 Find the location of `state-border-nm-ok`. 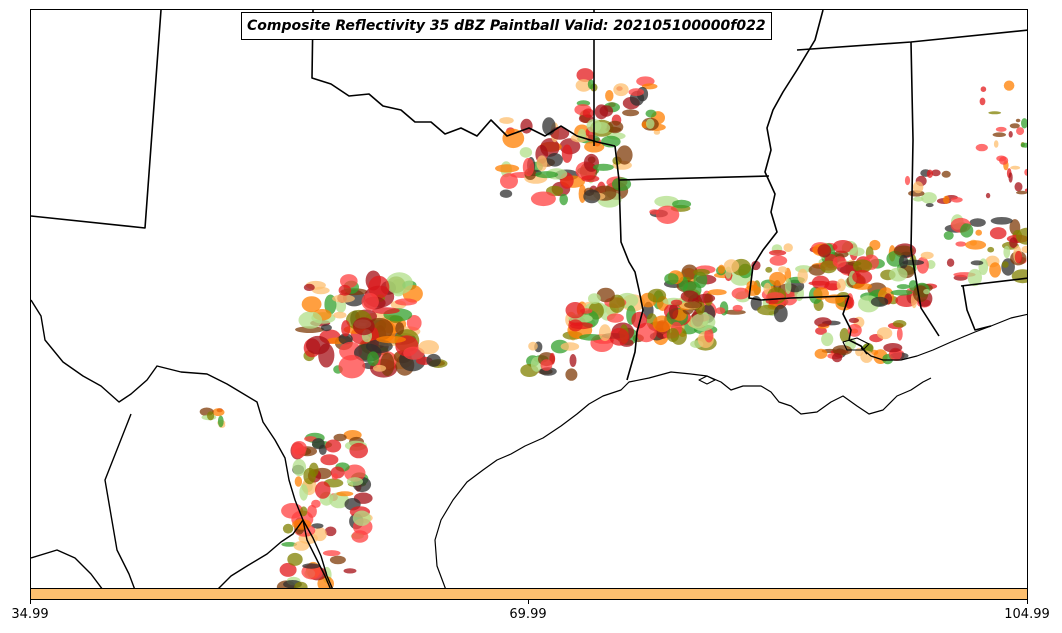

state-border-nm-ok is located at coordinates (96, 119).